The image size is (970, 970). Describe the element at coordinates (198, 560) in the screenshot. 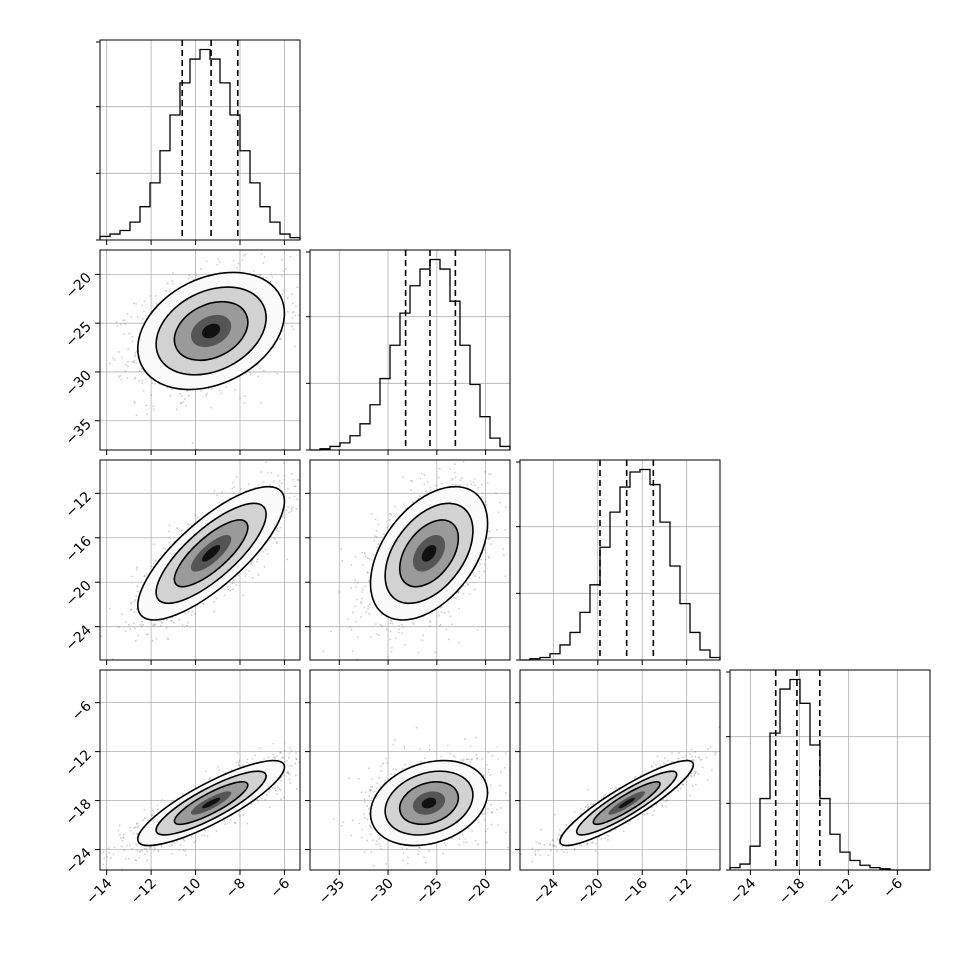

I see `scatter-panel-p0-p2` at that location.